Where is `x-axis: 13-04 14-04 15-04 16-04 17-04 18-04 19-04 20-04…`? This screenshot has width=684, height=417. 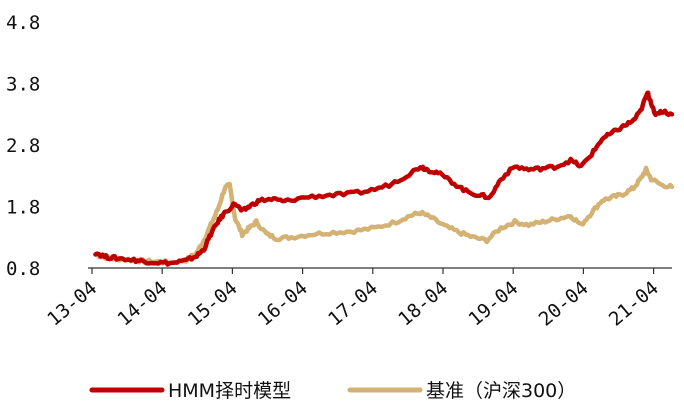 x-axis: 13-04 14-04 15-04 16-04 17-04 18-04 19-04 20-04… is located at coordinates (357, 299).